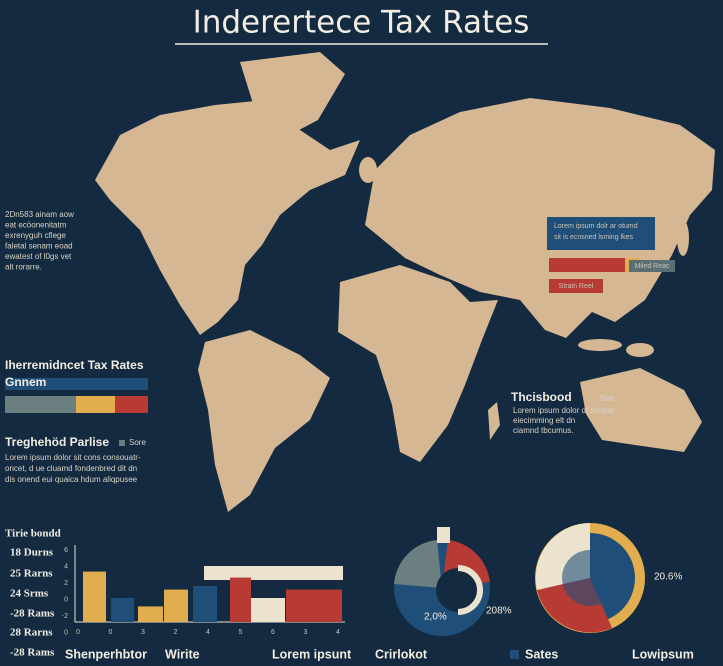  What do you see at coordinates (74, 365) in the screenshot?
I see `legend-title: Iherremidncet Tax Rates` at bounding box center [74, 365].